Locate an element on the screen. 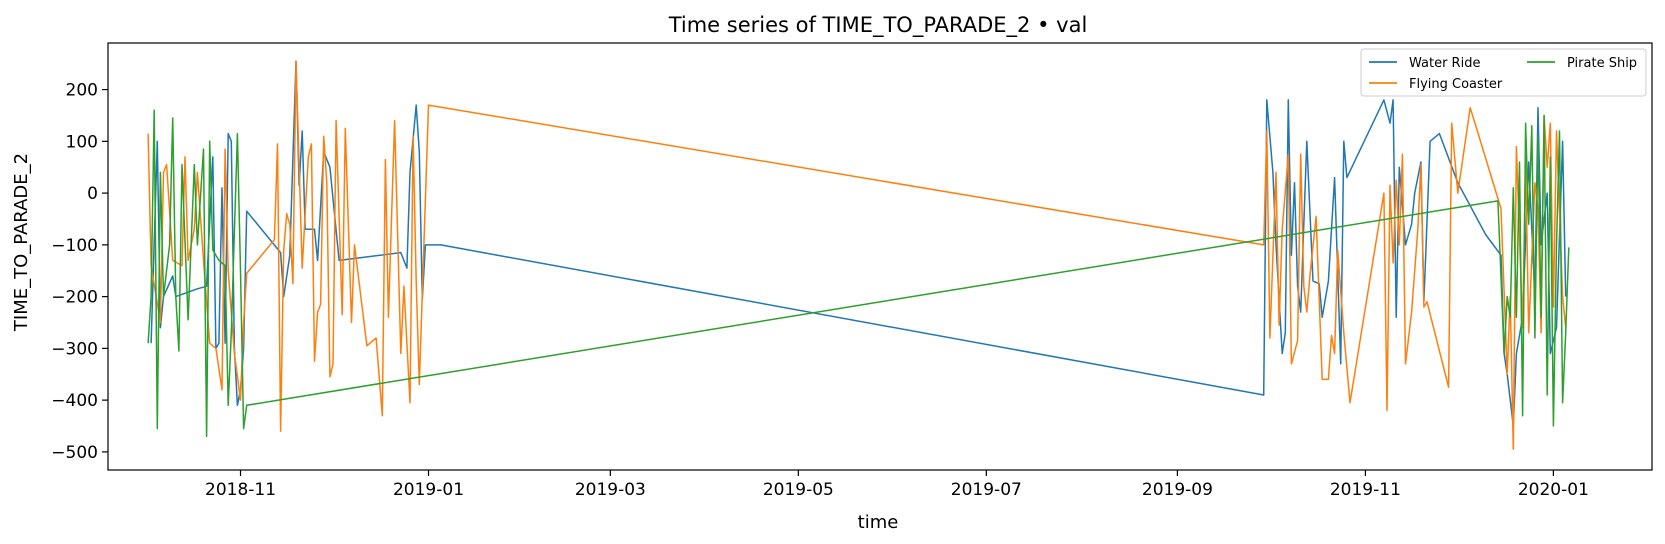 The height and width of the screenshot is (544, 1665). legend-label-water-ride: Water Ride is located at coordinates (1444, 63).